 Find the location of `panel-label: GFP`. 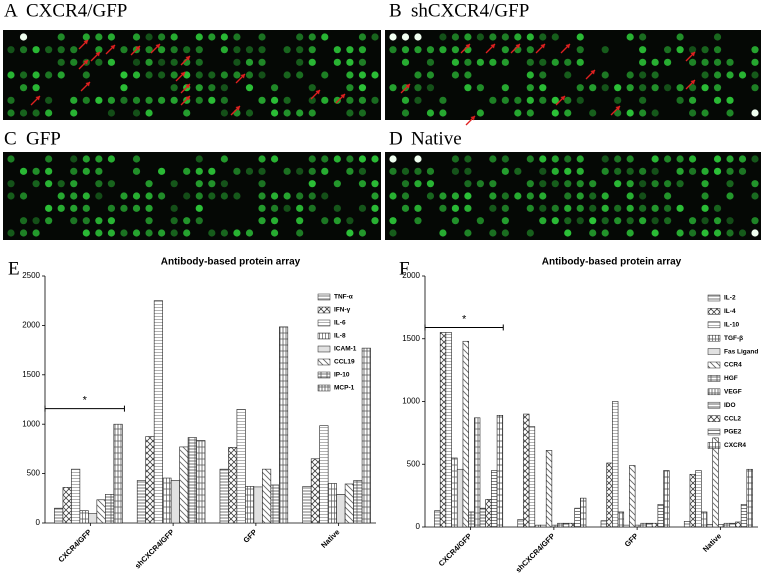

panel-label: GFP is located at coordinates (43, 138).